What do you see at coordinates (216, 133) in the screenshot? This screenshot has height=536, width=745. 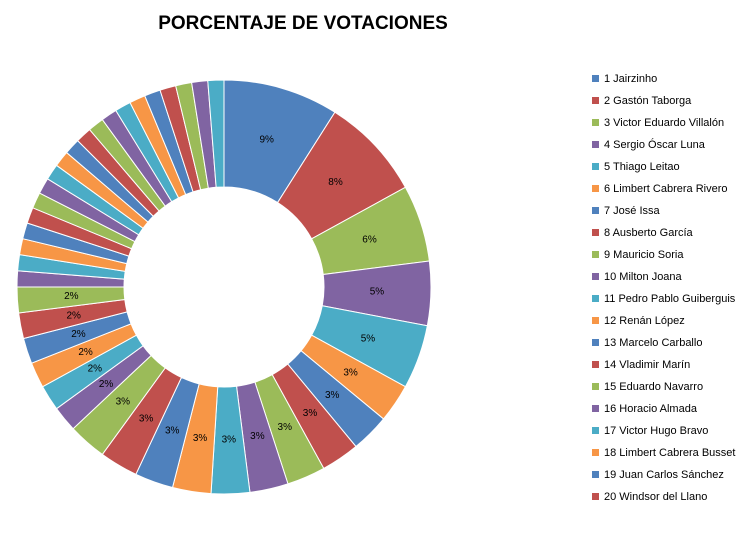 I see `donut-slice` at bounding box center [216, 133].